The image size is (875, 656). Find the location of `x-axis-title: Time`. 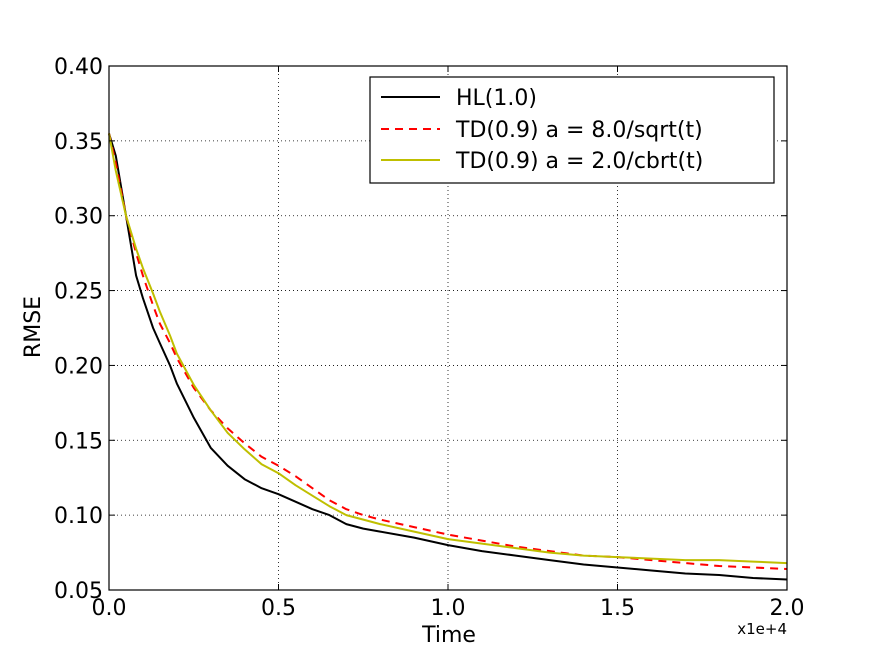

x-axis-title: Time is located at coordinates (448, 635).